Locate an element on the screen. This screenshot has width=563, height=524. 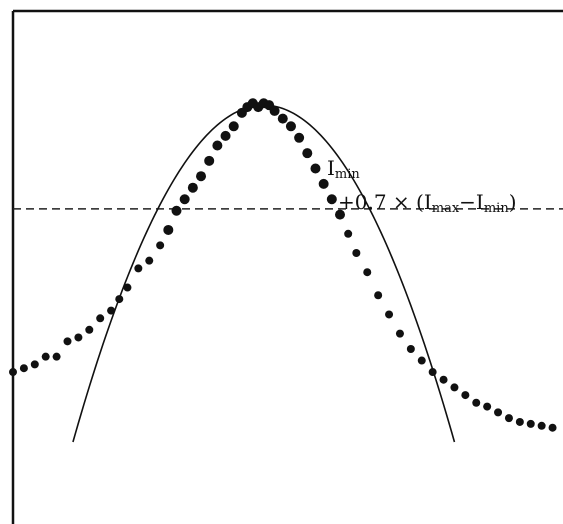
annotation: Imin +0.7 × (Imax−Imin) is located at coordinates (422, 186).